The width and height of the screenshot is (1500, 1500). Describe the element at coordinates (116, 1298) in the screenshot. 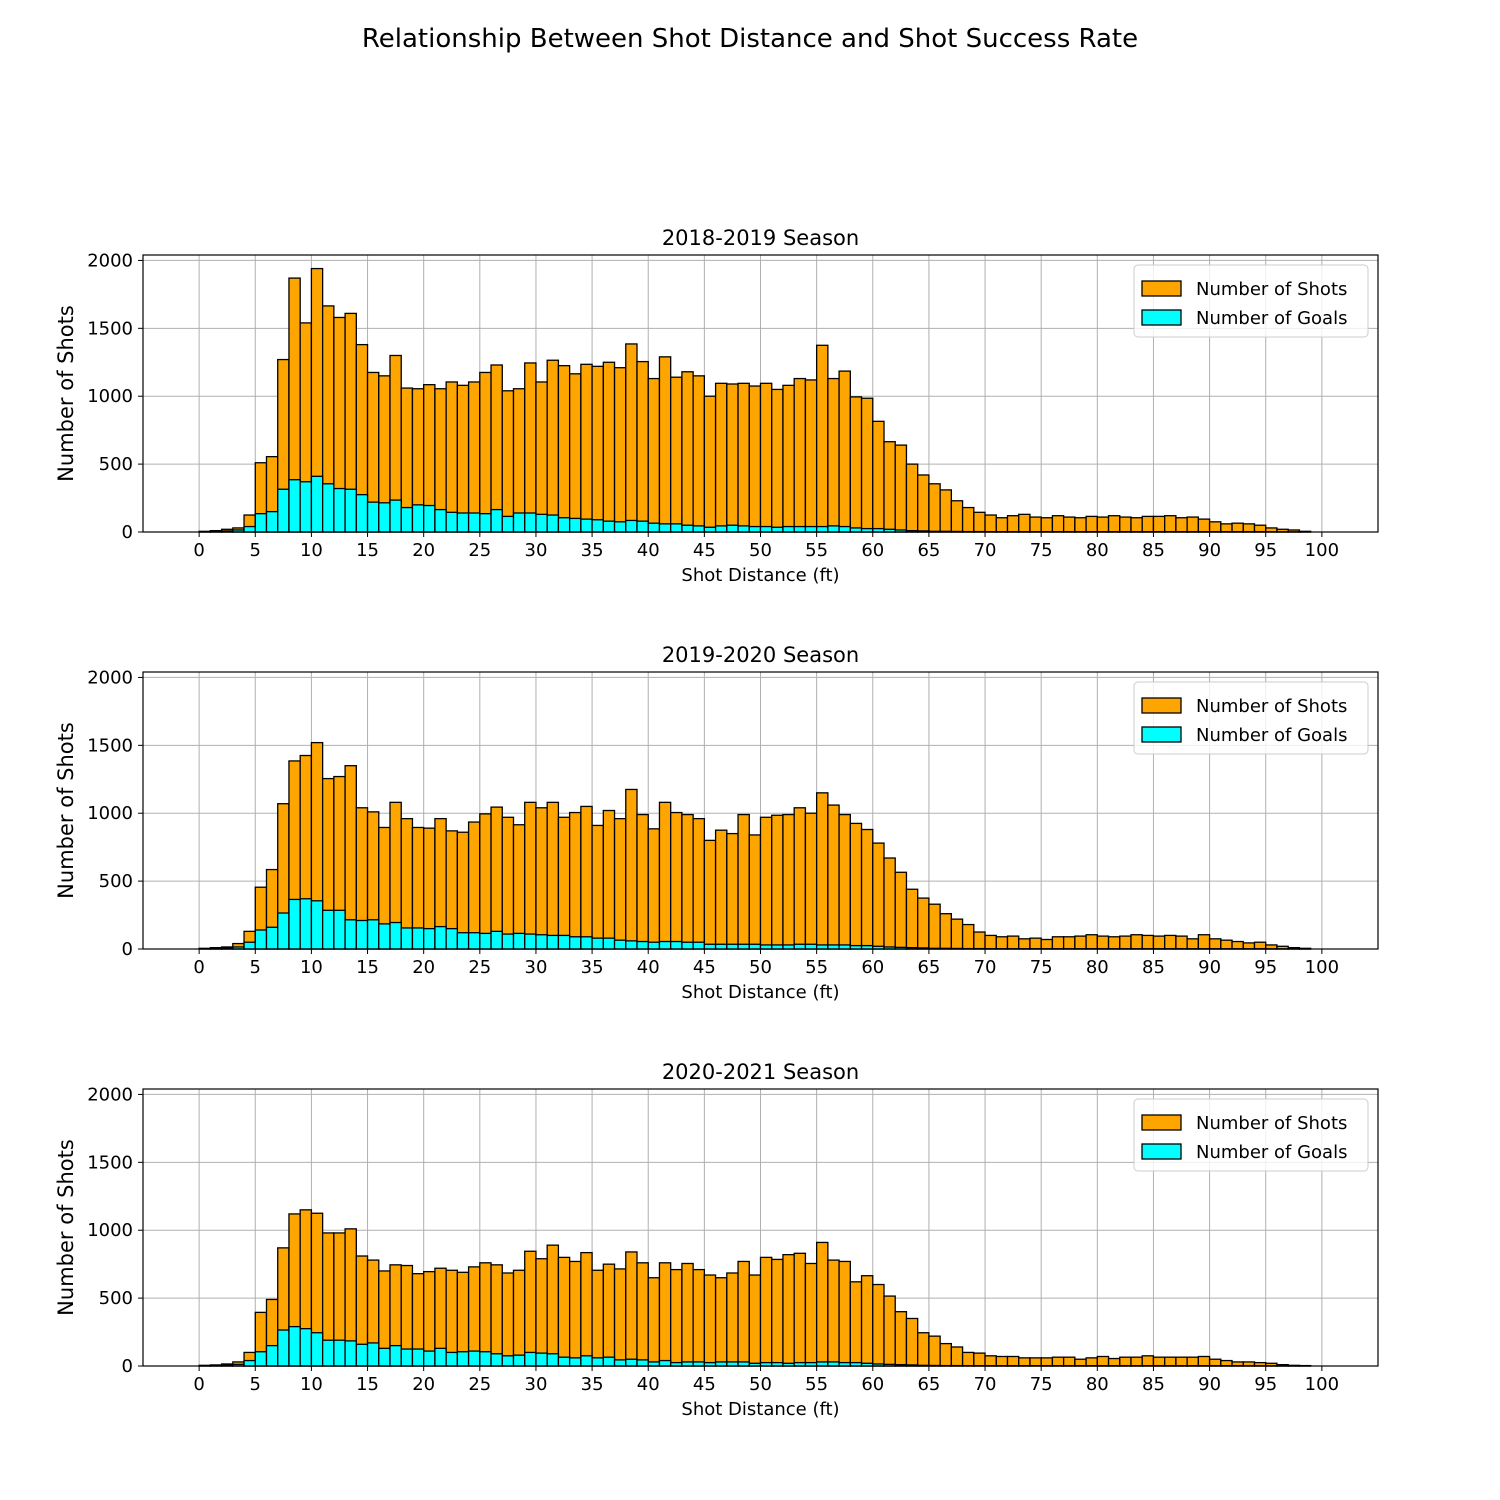

I see `y-tick-label: 500` at that location.